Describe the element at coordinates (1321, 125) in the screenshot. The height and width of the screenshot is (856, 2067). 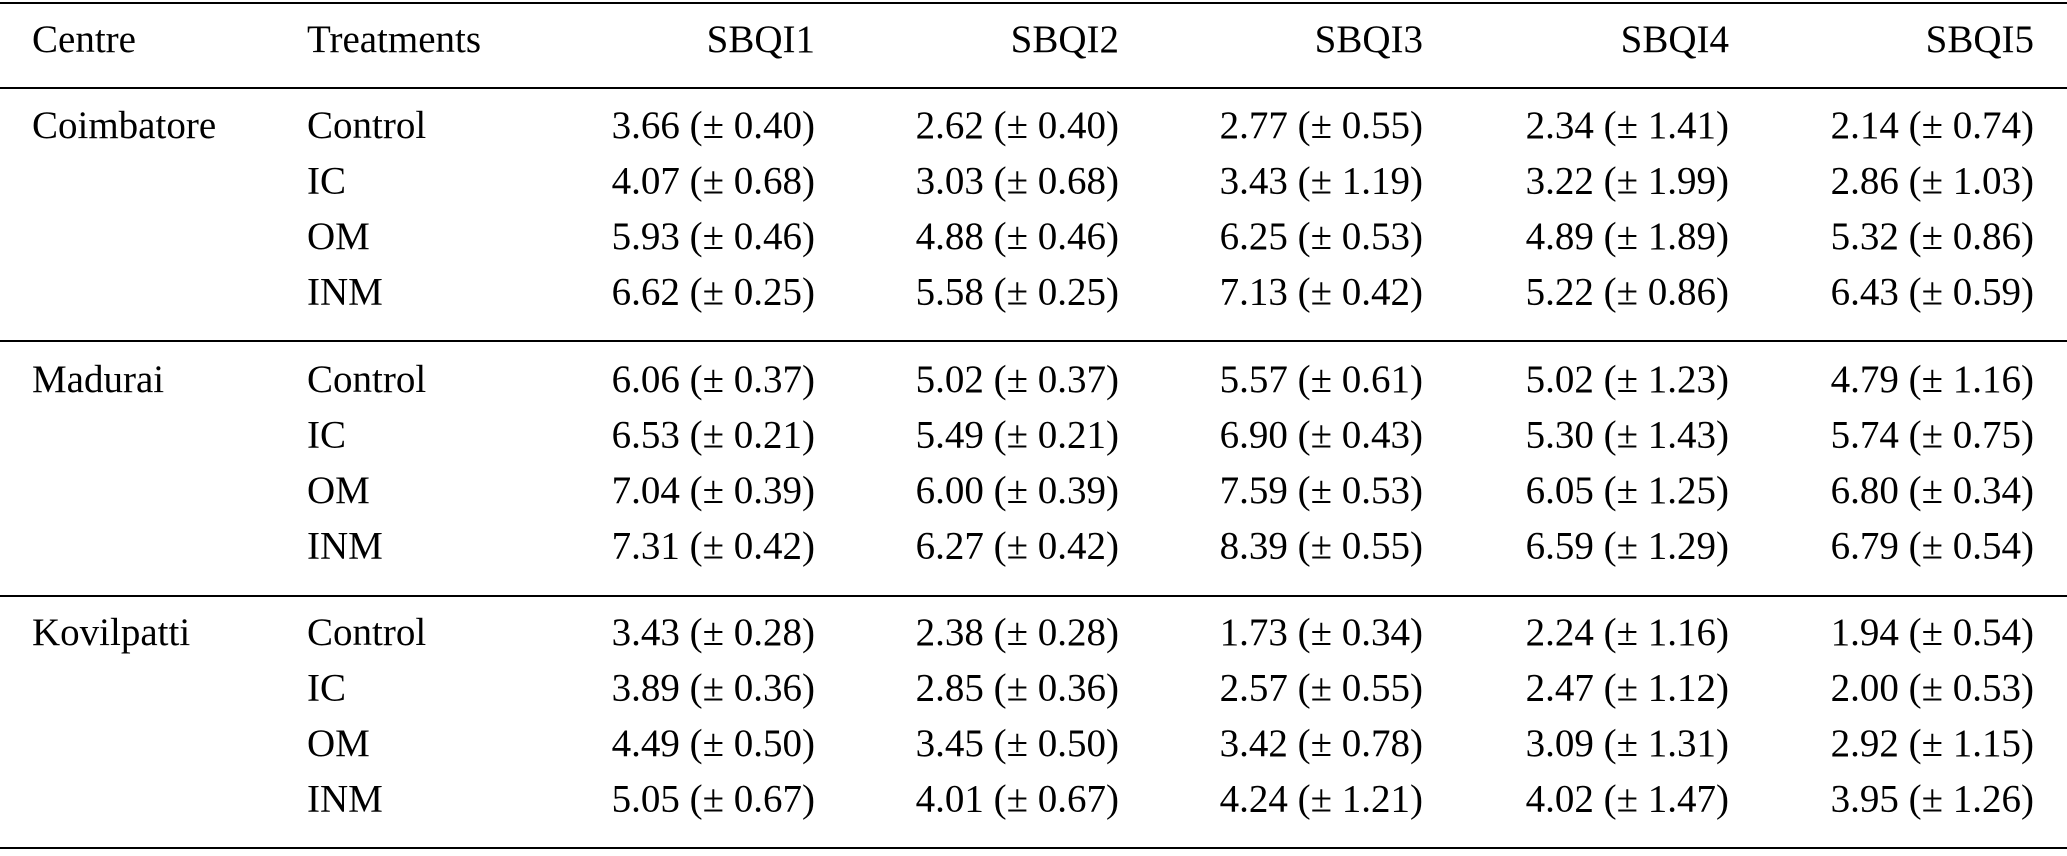
I see `cell-value: 2.77 (± 0.55)` at that location.